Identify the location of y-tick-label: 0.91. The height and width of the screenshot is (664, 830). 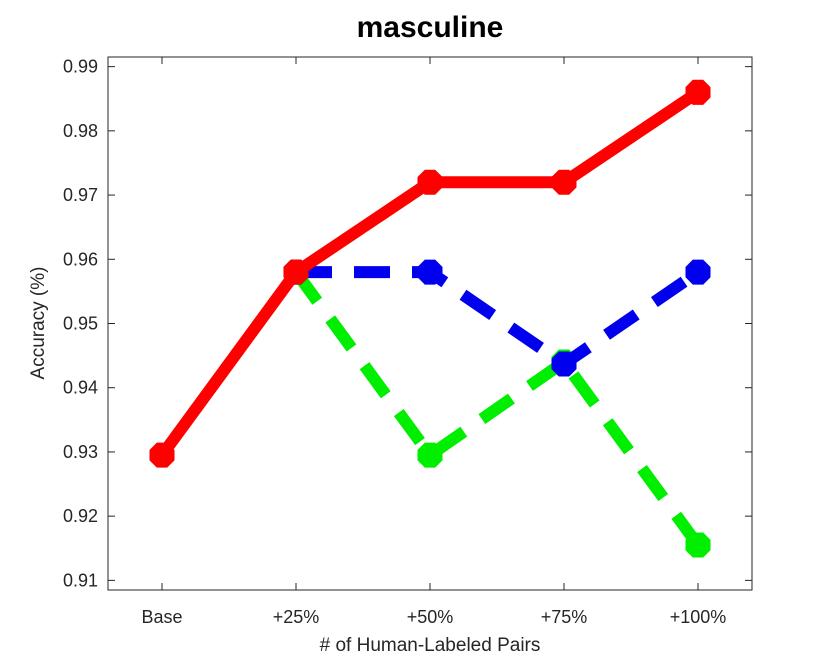
(80, 580).